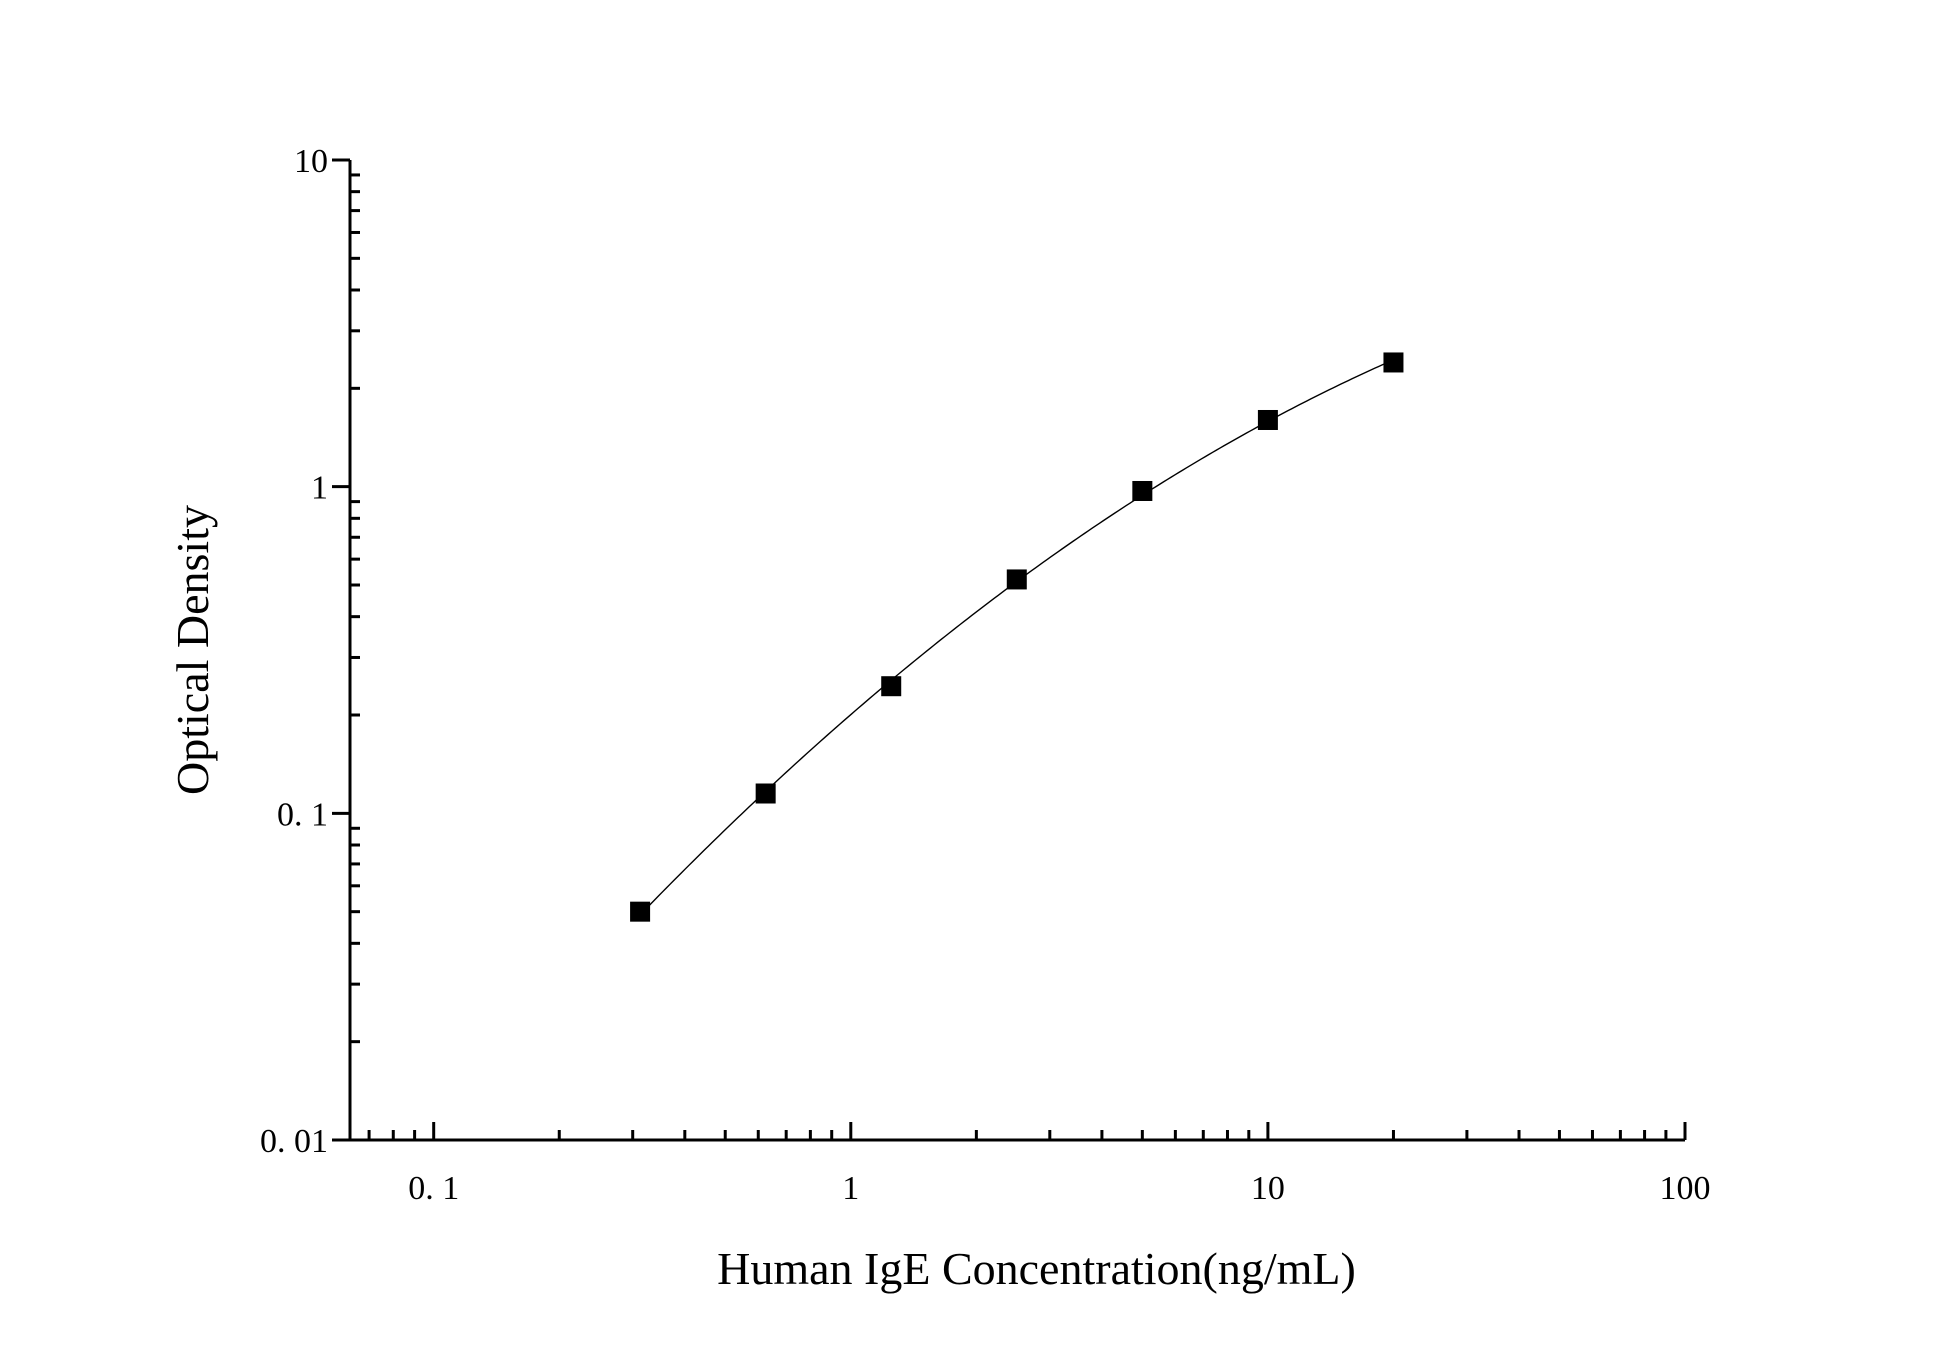 This screenshot has width=1946, height=1359. What do you see at coordinates (192, 650) in the screenshot?
I see `y-axis-title: Optical Density` at bounding box center [192, 650].